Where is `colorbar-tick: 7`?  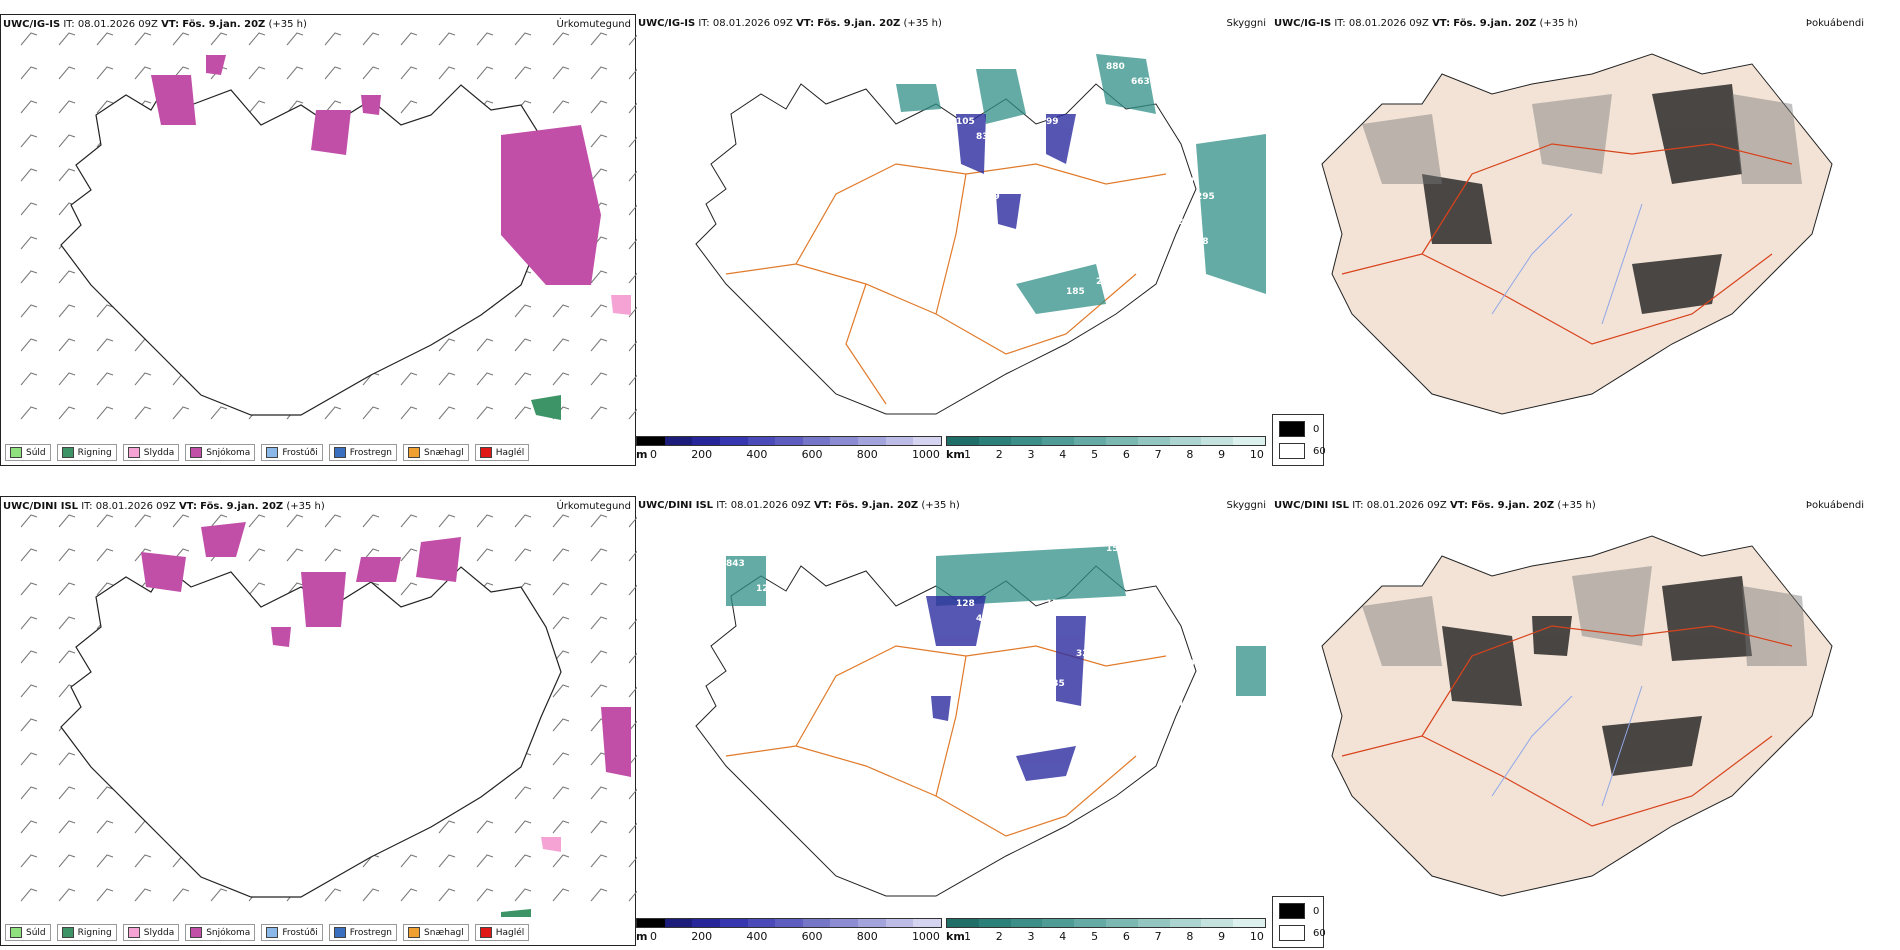 colorbar-tick: 7 is located at coordinates (1158, 454).